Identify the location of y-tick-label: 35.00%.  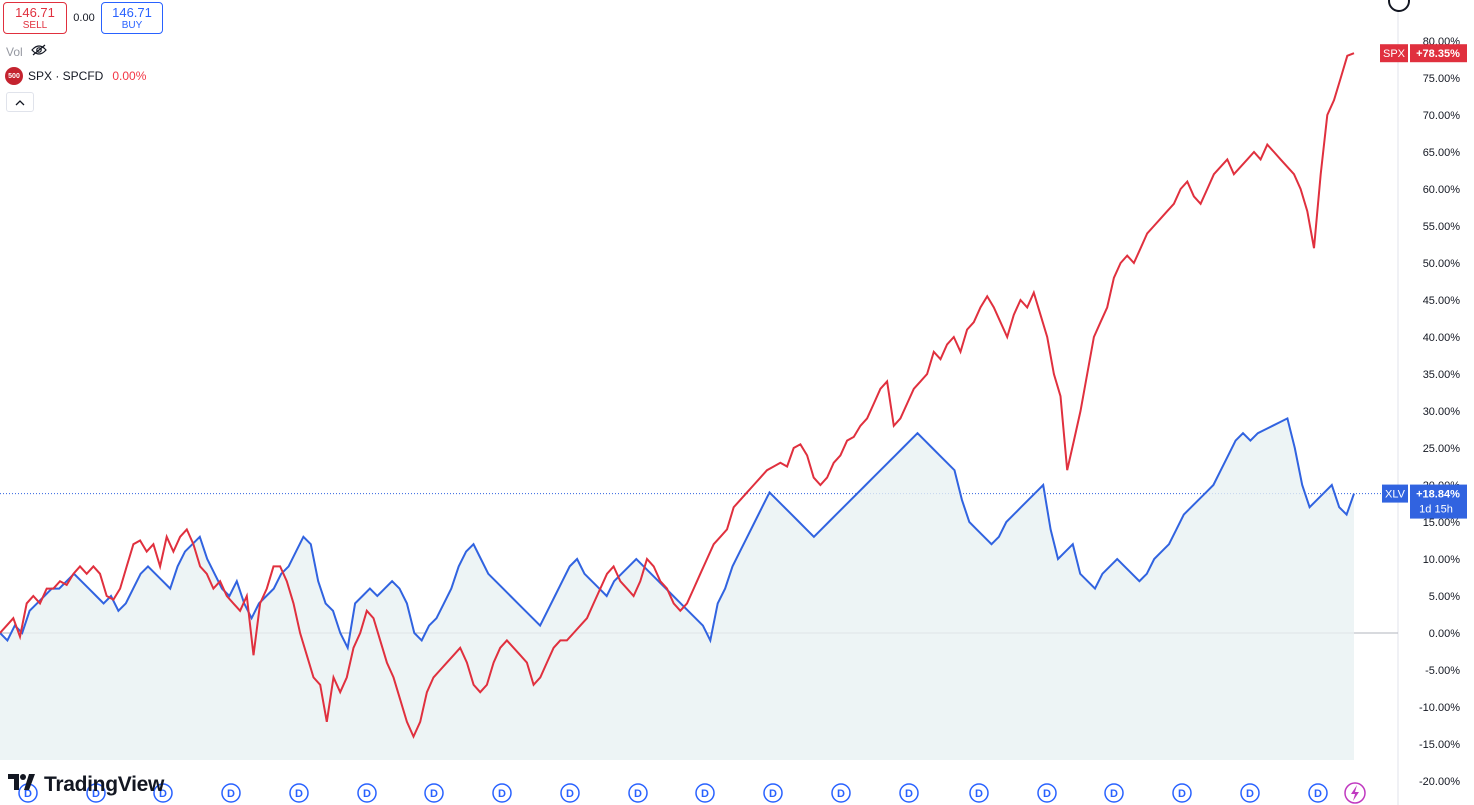
(1442, 375).